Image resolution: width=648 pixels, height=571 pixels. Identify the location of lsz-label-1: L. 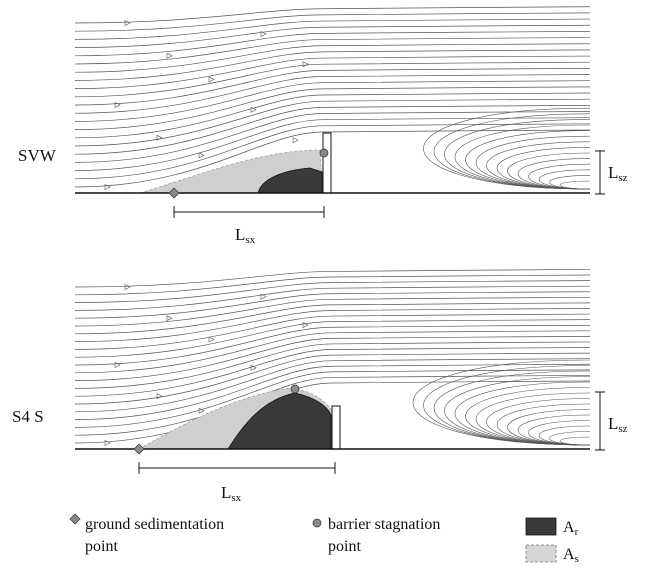
(613, 172).